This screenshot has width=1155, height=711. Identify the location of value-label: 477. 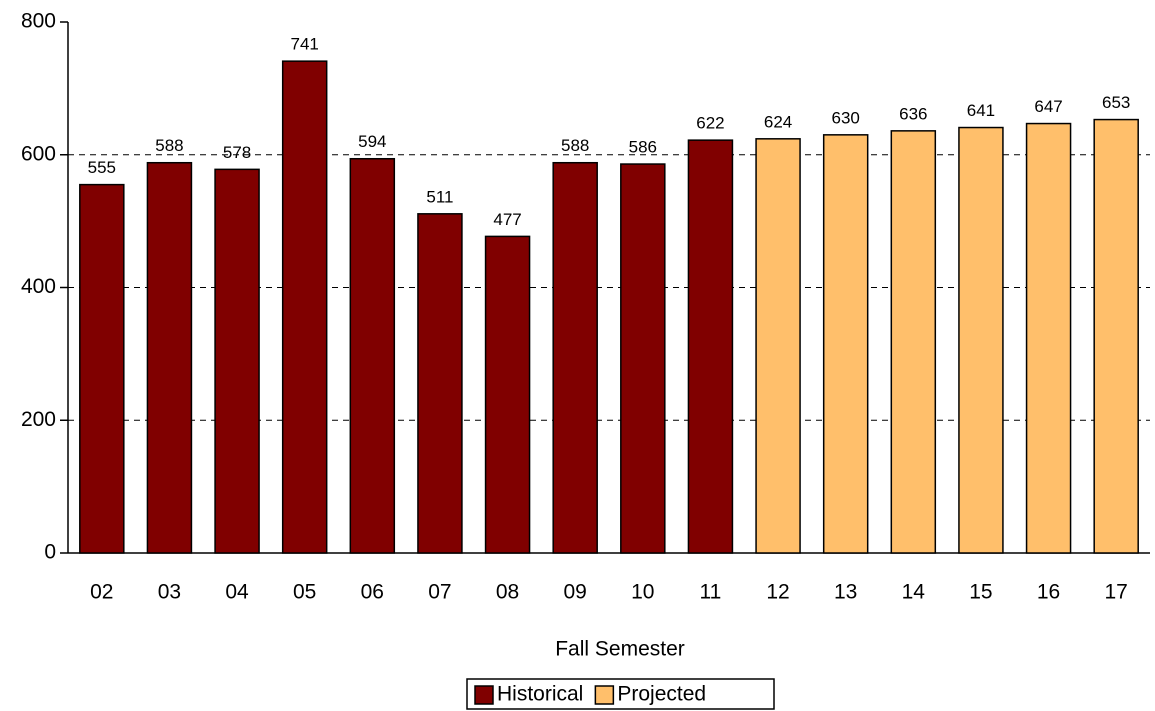
(507, 219).